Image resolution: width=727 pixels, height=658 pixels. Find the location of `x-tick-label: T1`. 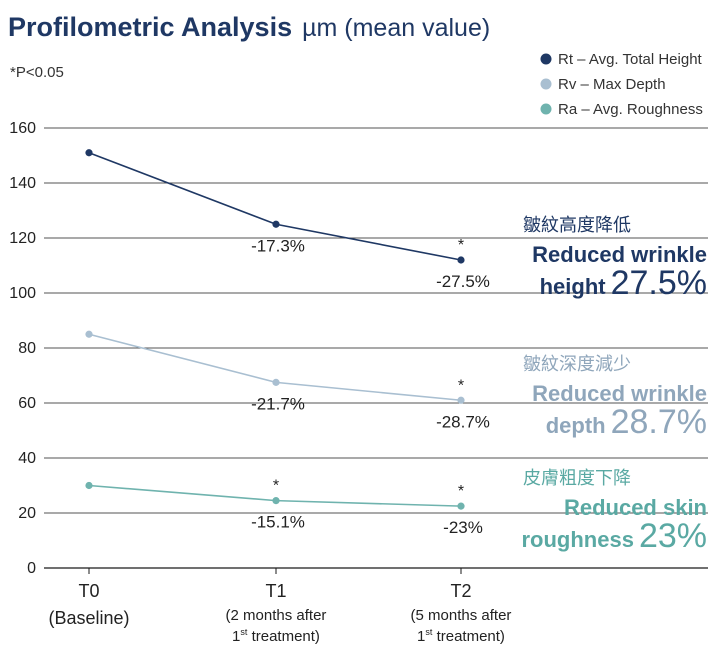

x-tick-label: T1 is located at coordinates (275, 591).